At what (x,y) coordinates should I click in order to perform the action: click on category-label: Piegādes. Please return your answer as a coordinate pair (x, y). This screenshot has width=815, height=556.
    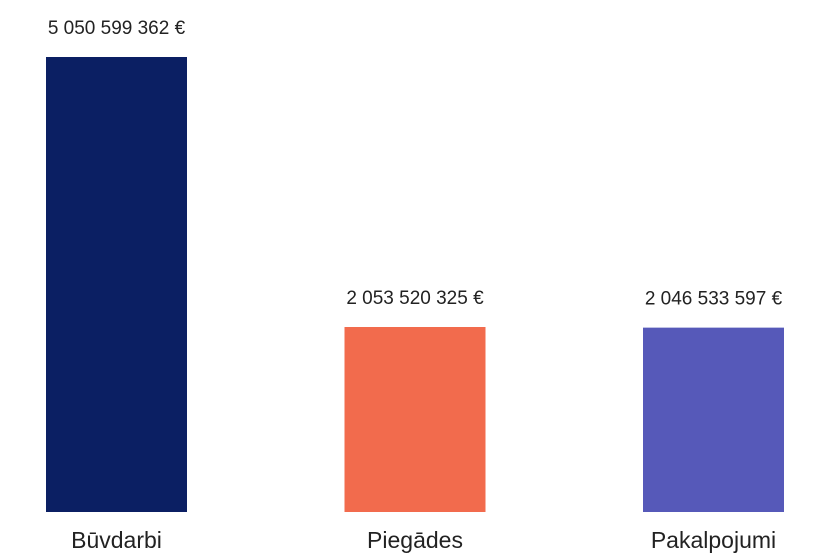
    Looking at the image, I should click on (415, 540).